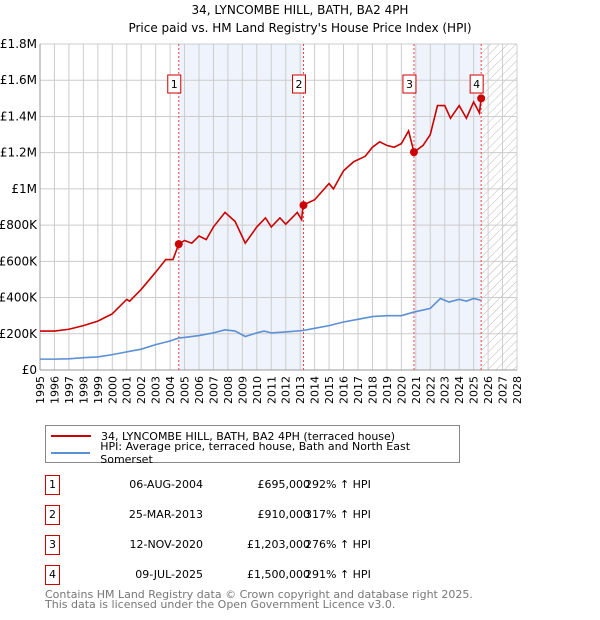  Describe the element at coordinates (127, 390) in the screenshot. I see `x-tick-label: 2001` at that location.